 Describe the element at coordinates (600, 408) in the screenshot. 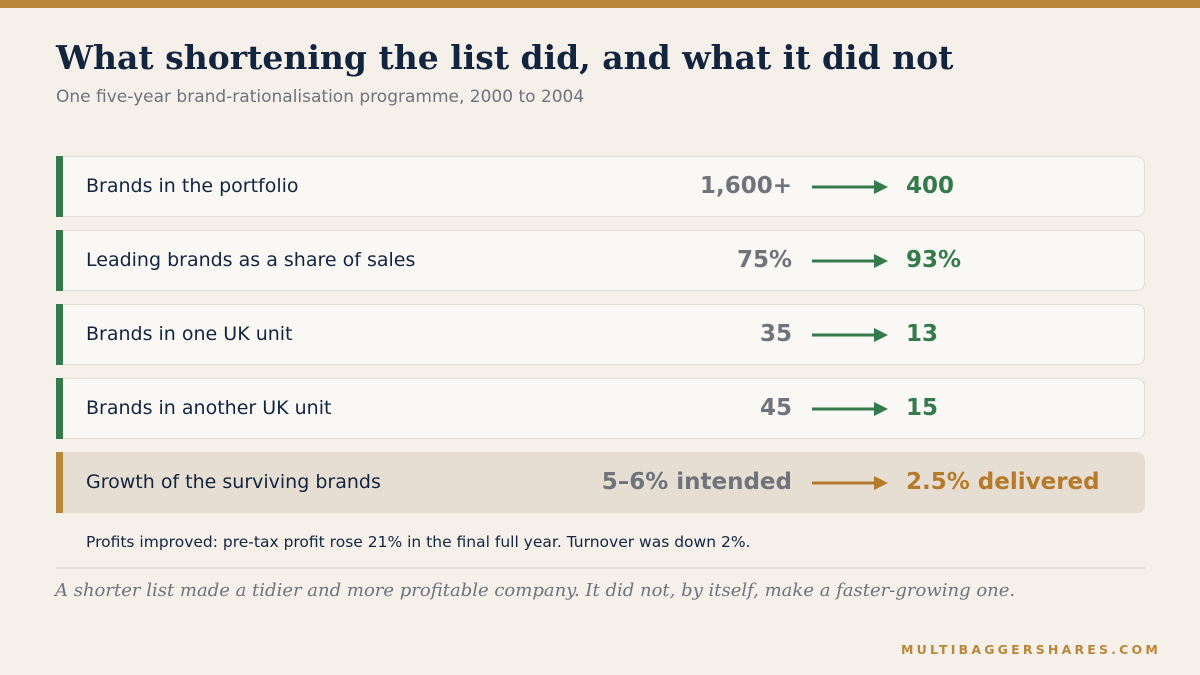

I see `comparison-row-uk-unit-two: Brands in another UK unit 45 15` at that location.